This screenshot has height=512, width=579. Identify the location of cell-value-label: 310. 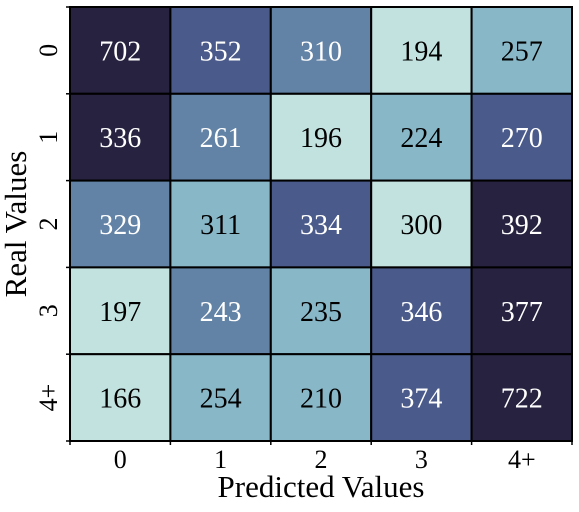
(321, 51).